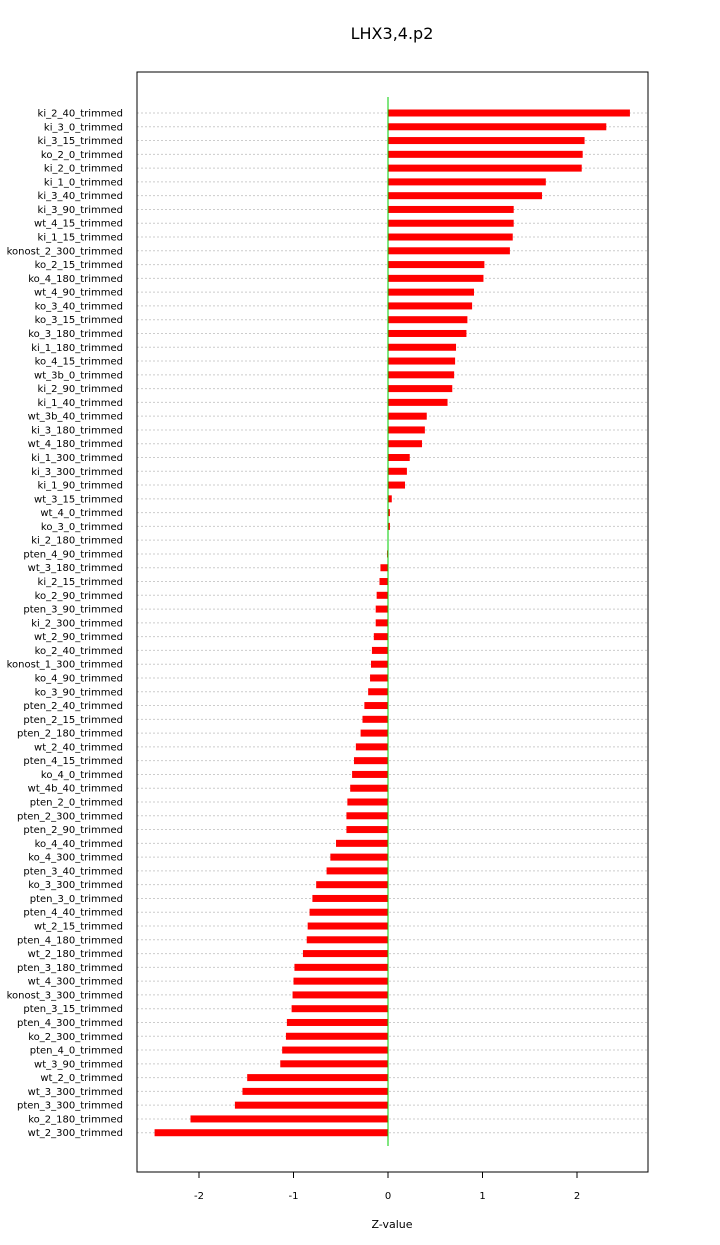 The image size is (720, 1245). I want to click on category-label: ko_4_90_trimmed, so click(79, 678).